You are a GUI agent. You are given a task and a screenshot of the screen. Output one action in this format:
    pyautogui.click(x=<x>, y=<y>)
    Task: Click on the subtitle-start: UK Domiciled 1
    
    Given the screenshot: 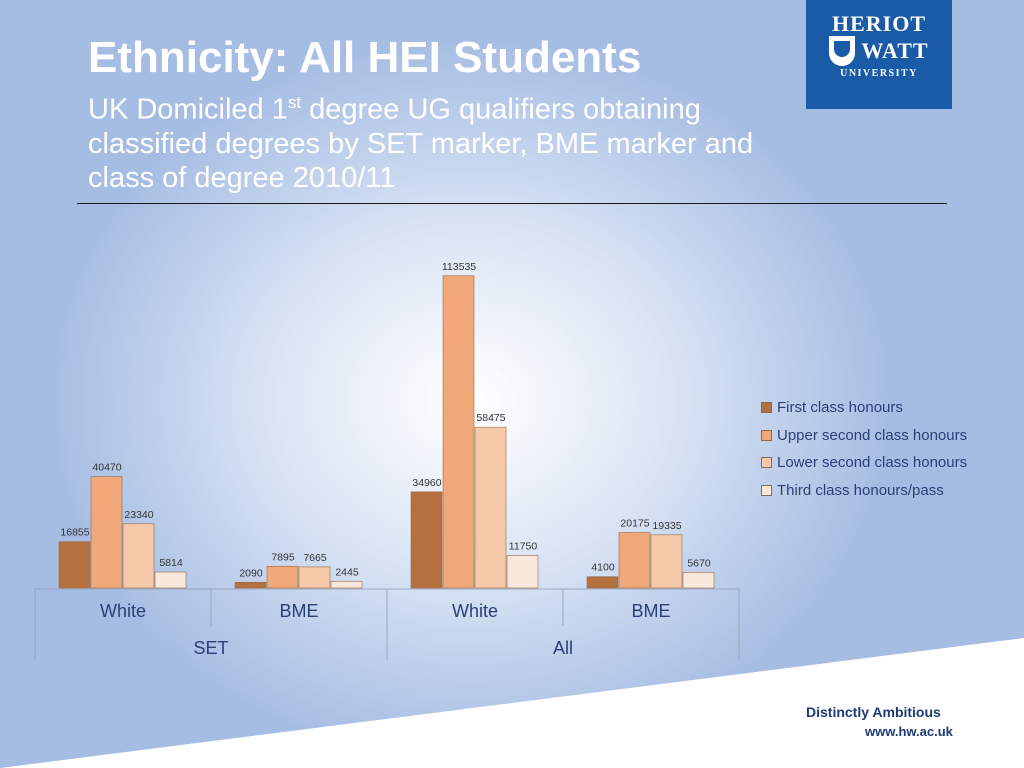 What is the action you would take?
    pyautogui.click(x=188, y=109)
    